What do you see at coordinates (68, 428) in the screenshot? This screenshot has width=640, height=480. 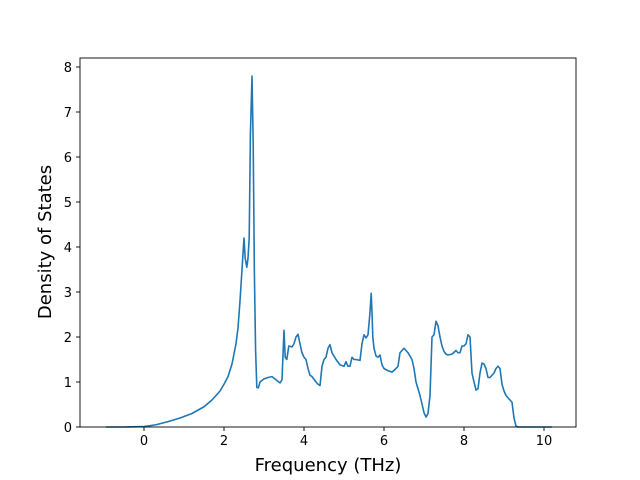 I see `y-tick-label: 0` at bounding box center [68, 428].